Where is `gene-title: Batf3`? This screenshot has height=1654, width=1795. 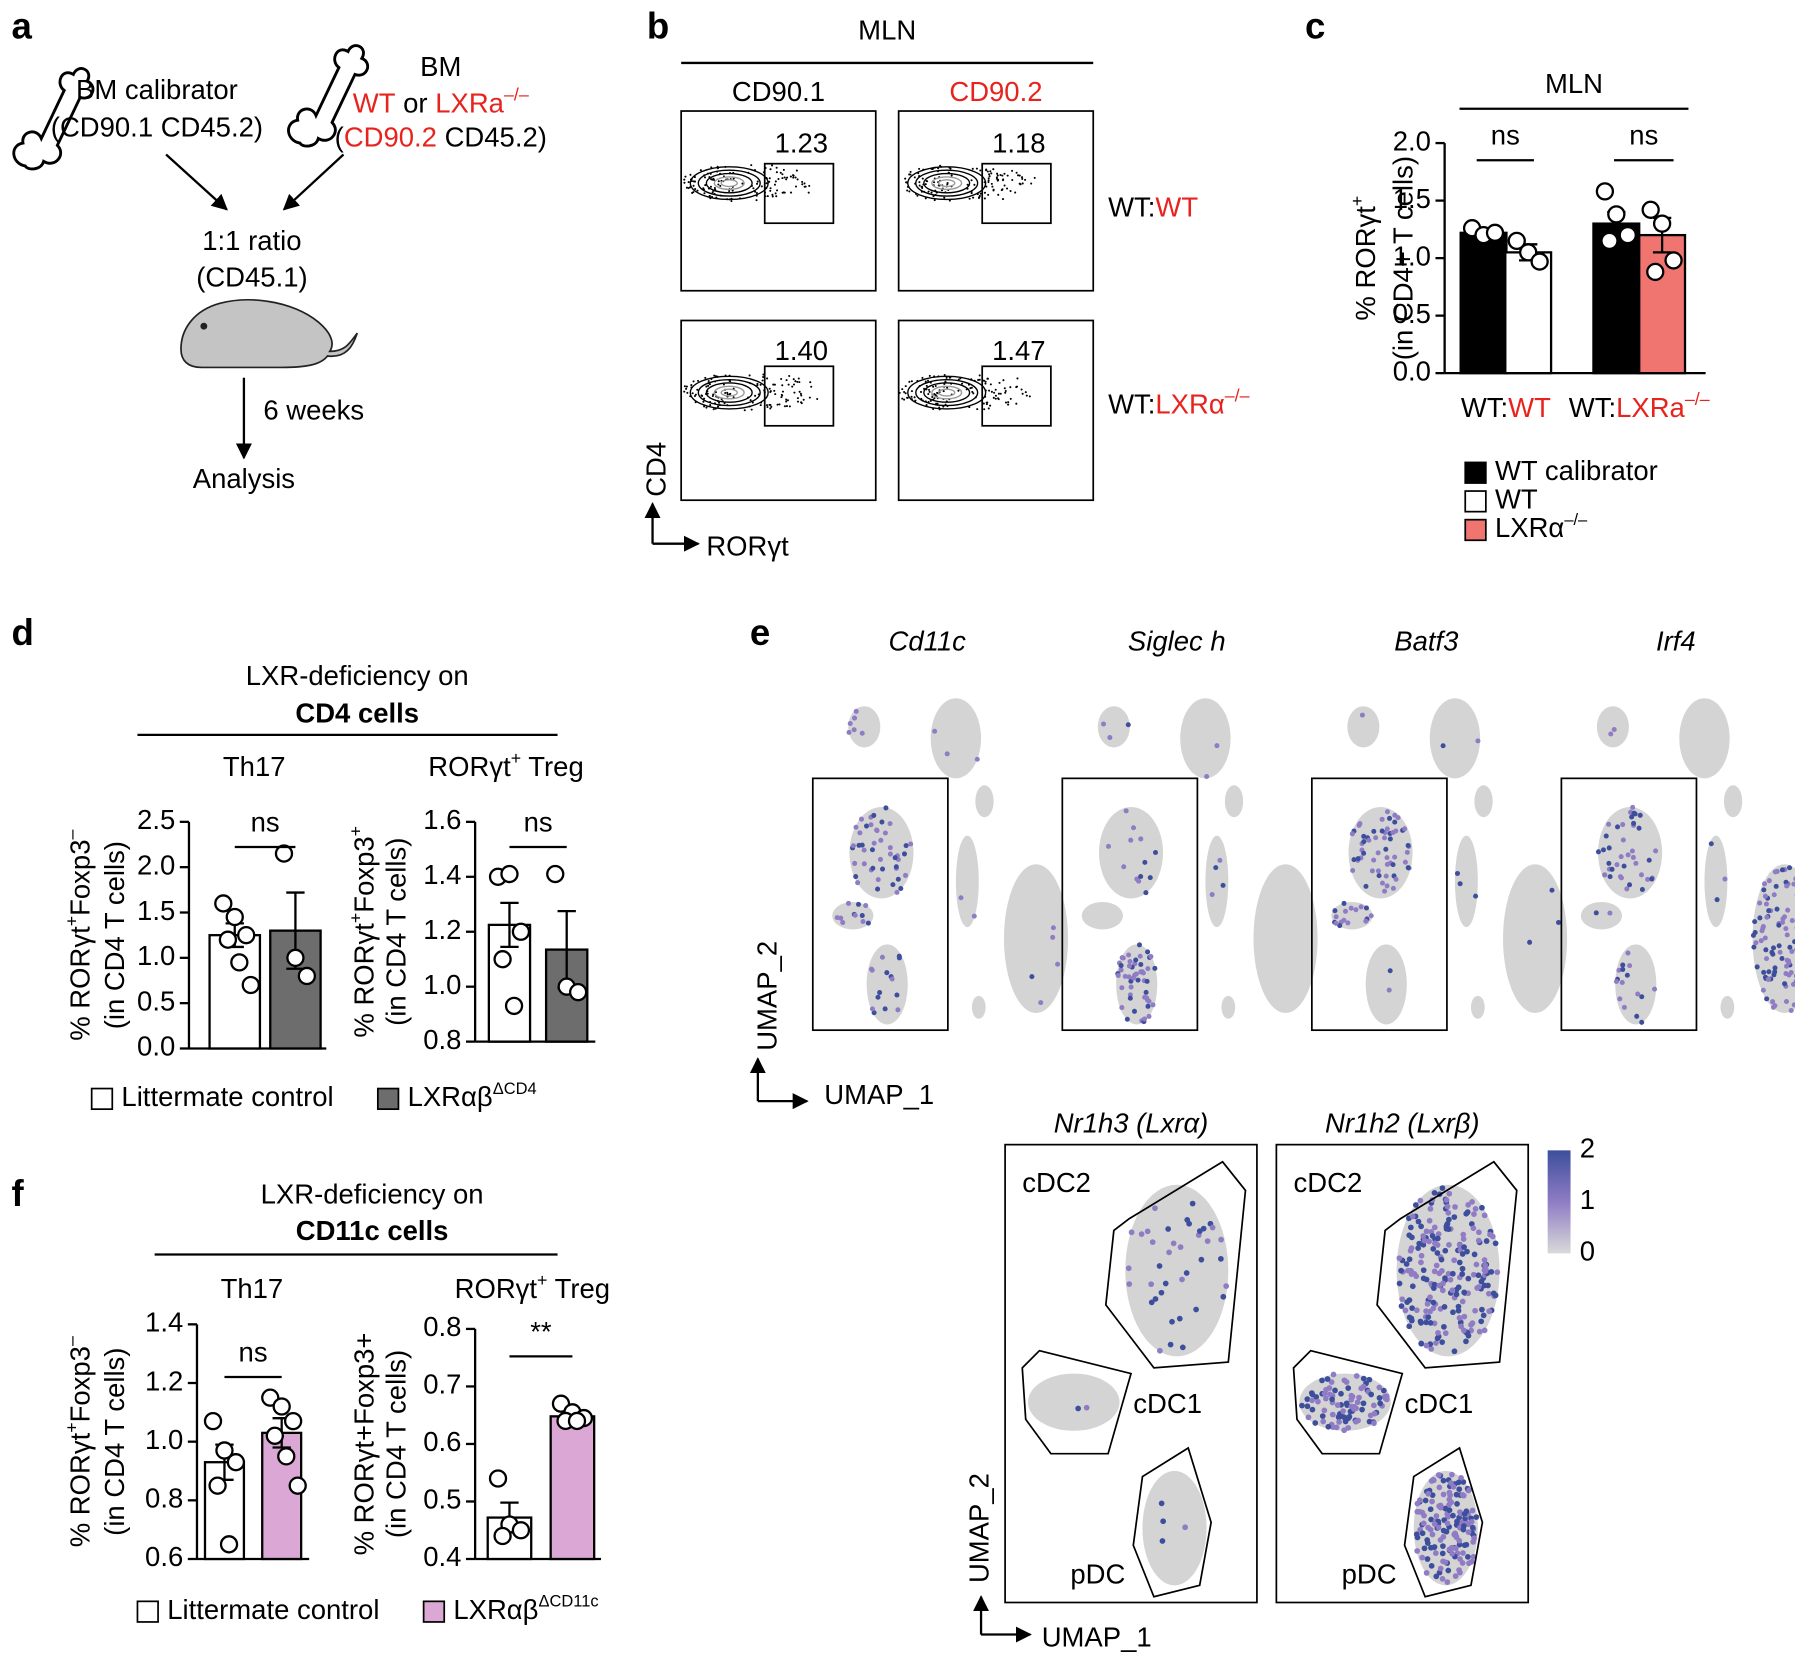
gene-title: Batf3 is located at coordinates (1426, 641).